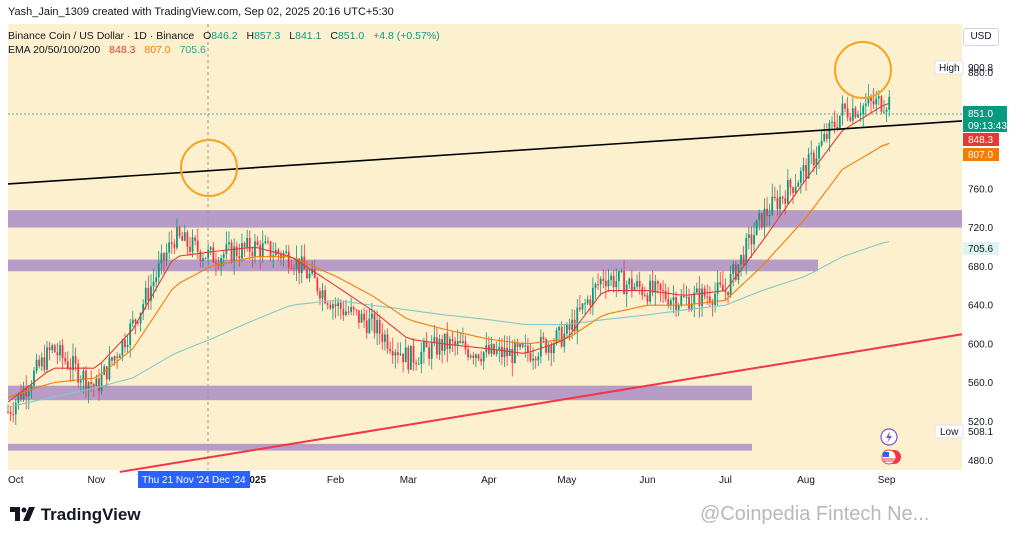  Describe the element at coordinates (96, 480) in the screenshot. I see `time-tick-1: Nov` at that location.